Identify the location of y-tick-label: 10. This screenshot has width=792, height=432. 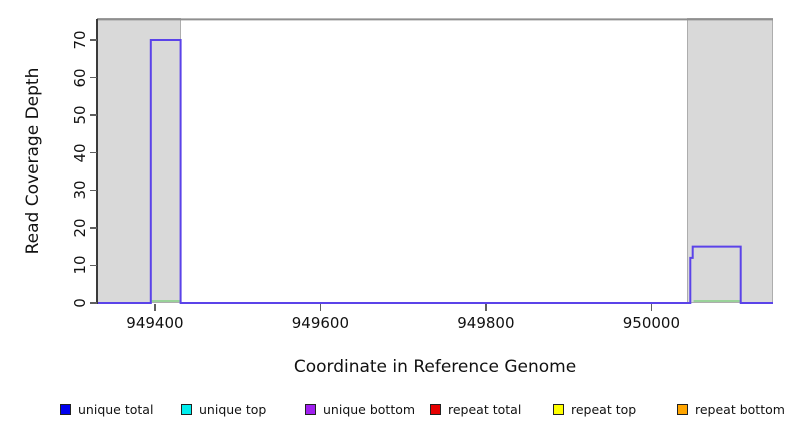
(80, 265).